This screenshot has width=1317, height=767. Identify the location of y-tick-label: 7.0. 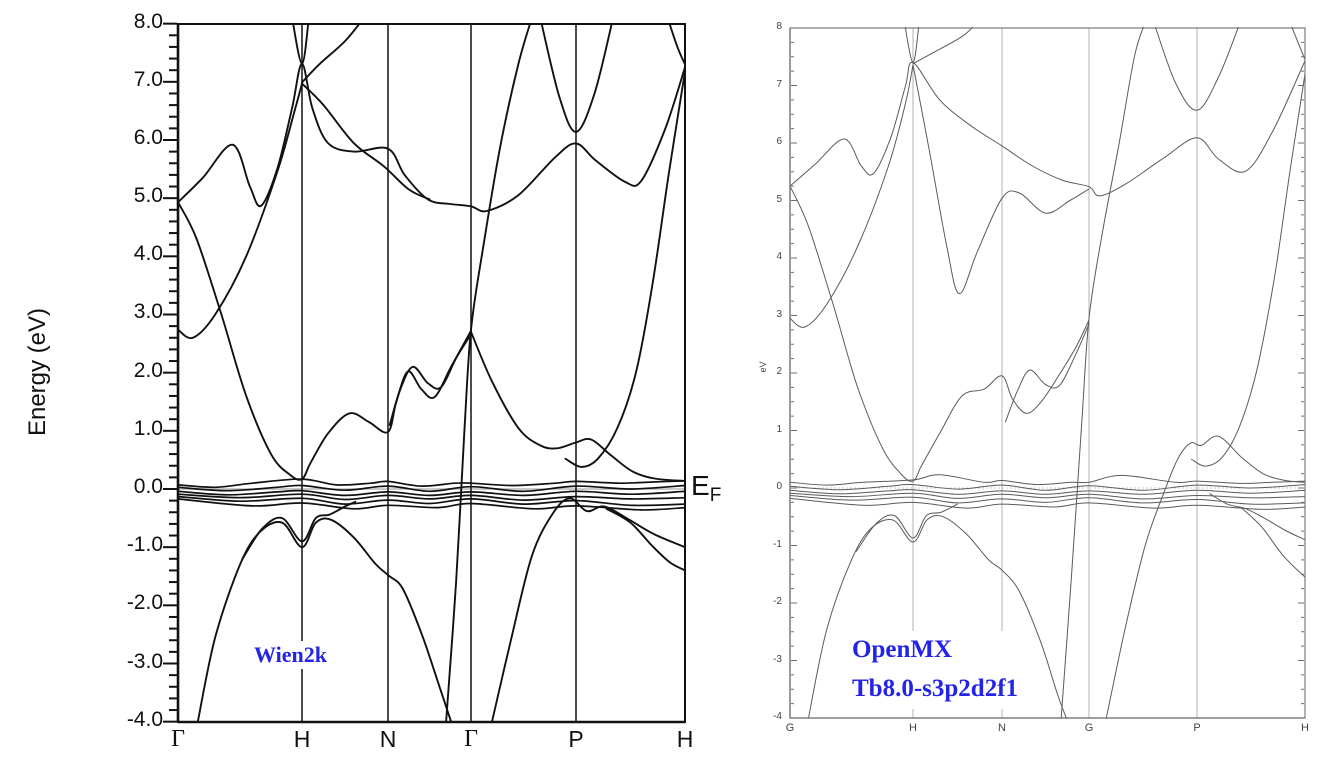
(148, 79).